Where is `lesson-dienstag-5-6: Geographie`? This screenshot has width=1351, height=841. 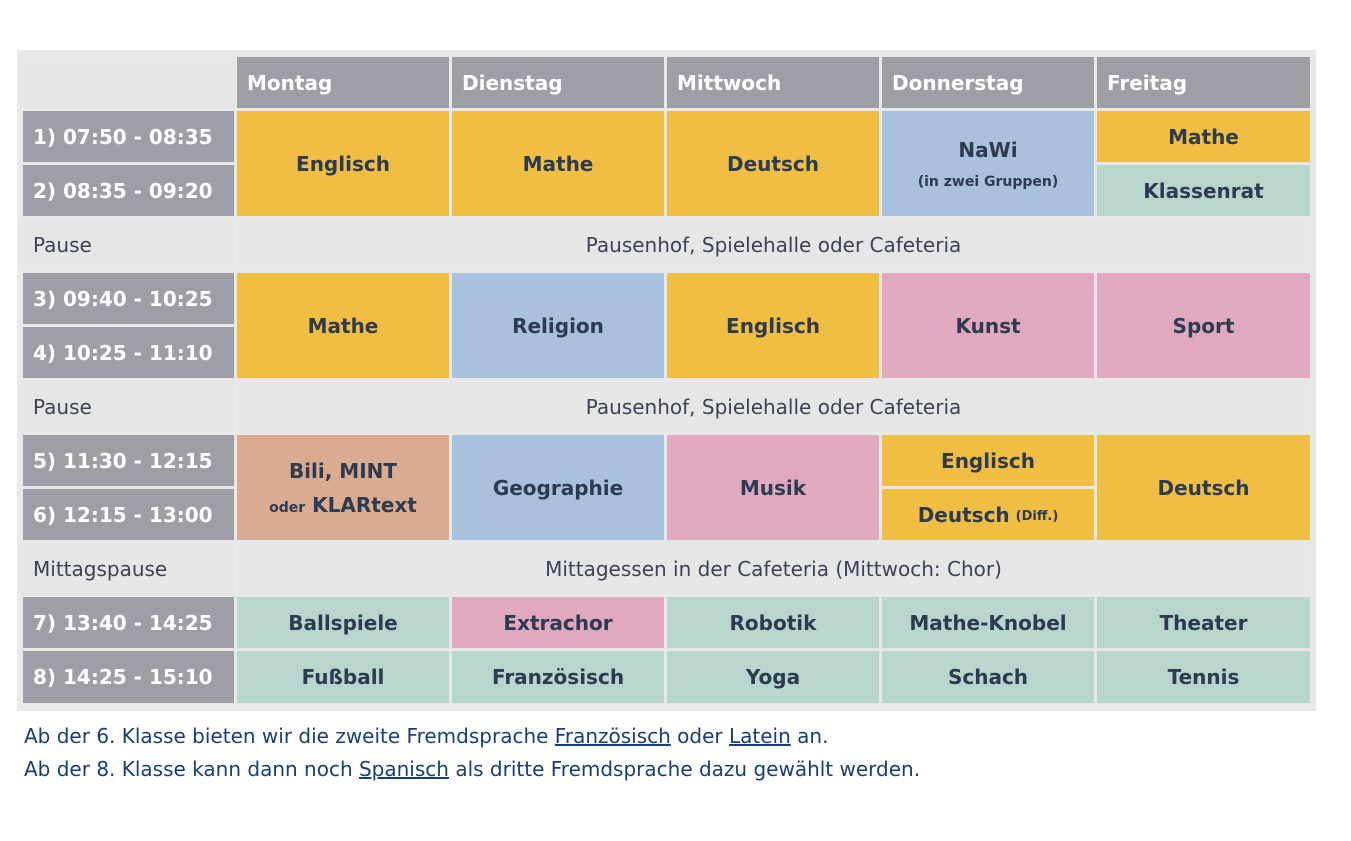
lesson-dienstag-5-6: Geographie is located at coordinates (558, 487).